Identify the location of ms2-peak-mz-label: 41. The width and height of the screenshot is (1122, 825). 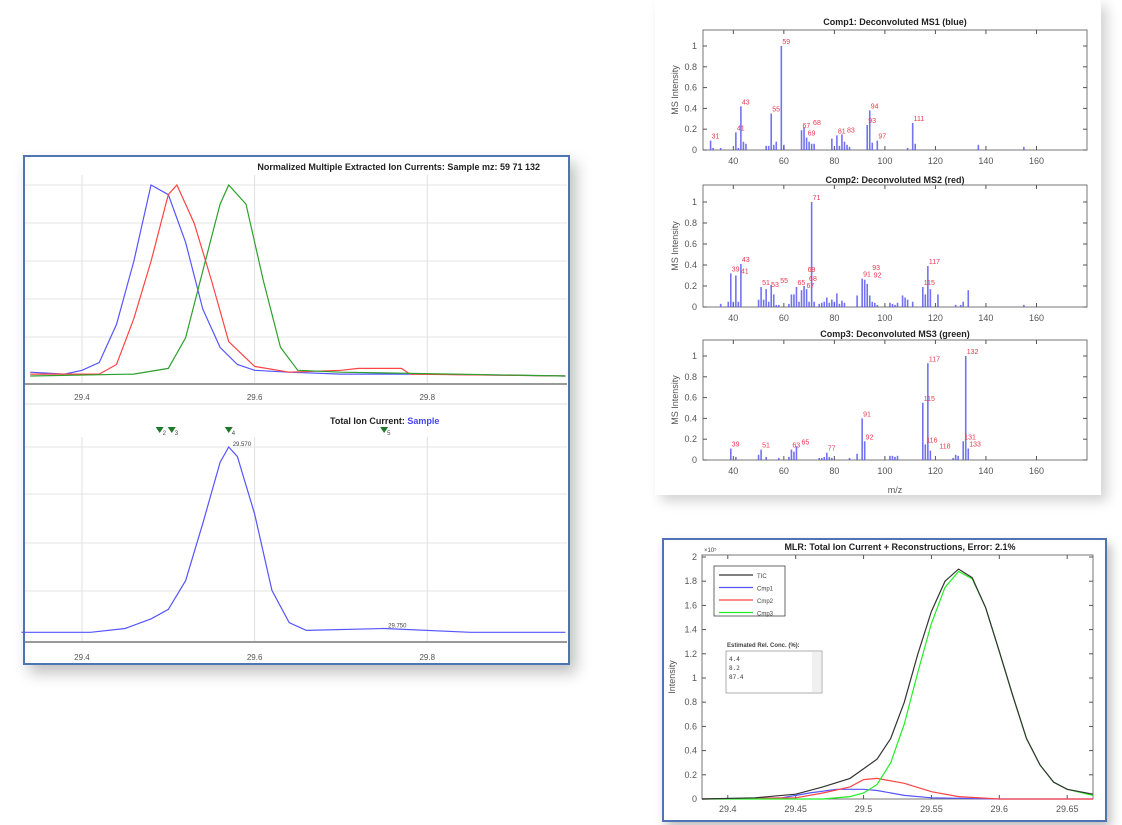
(745, 272).